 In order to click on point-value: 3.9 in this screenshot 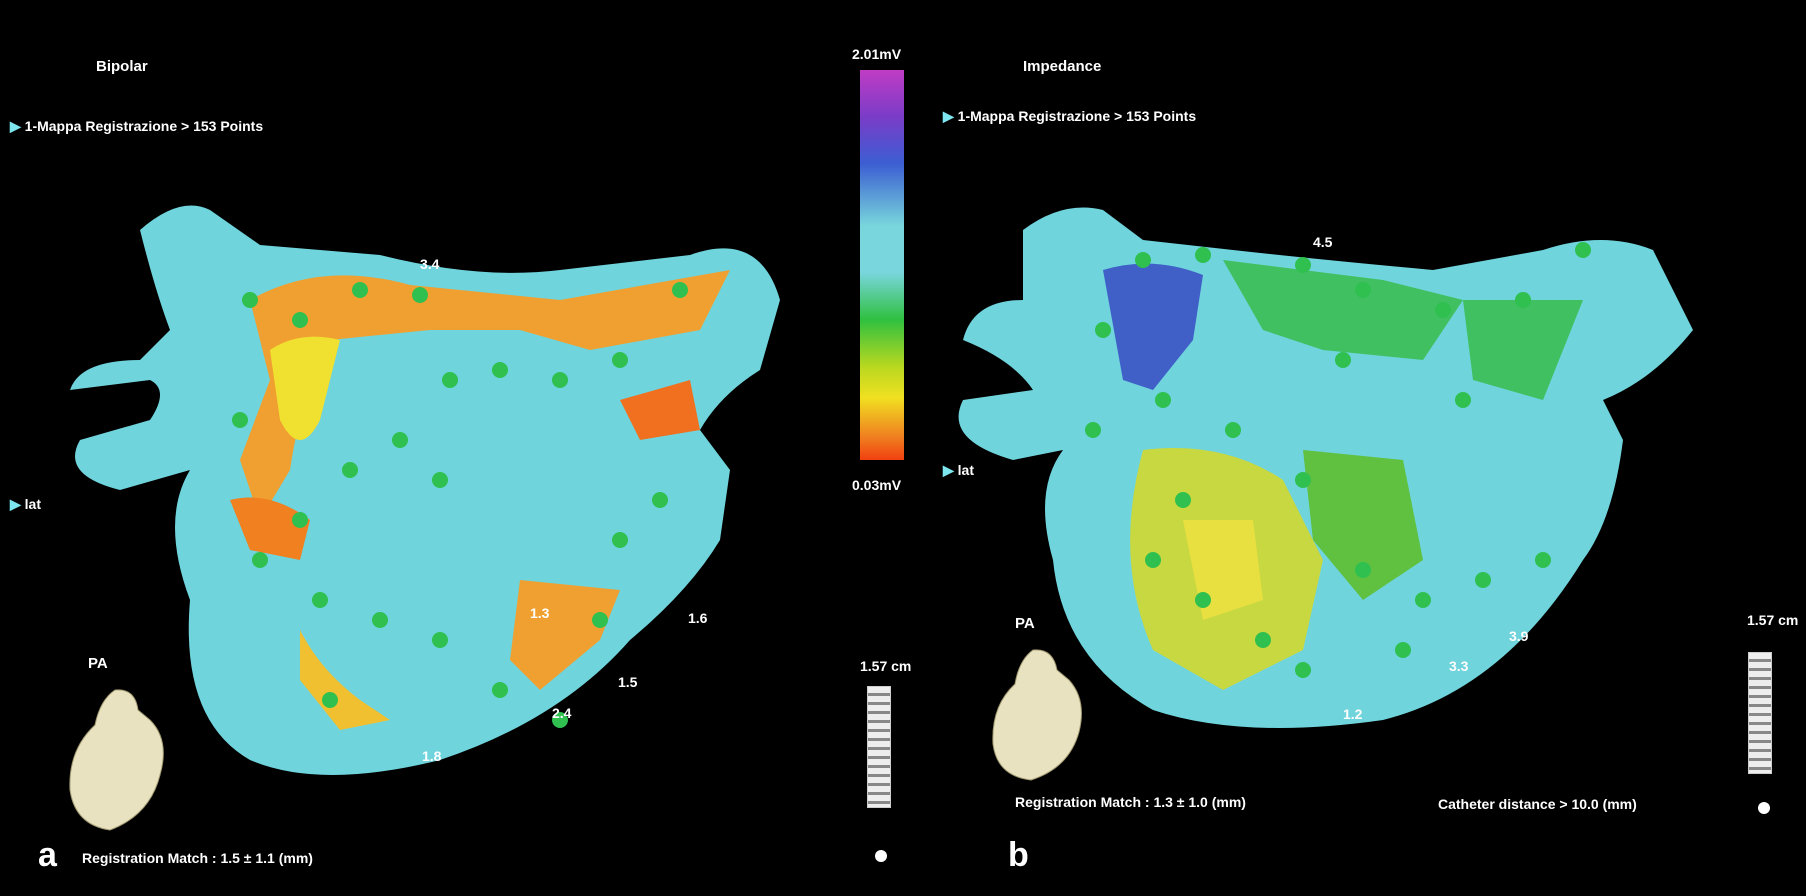, I will do `click(1519, 636)`.